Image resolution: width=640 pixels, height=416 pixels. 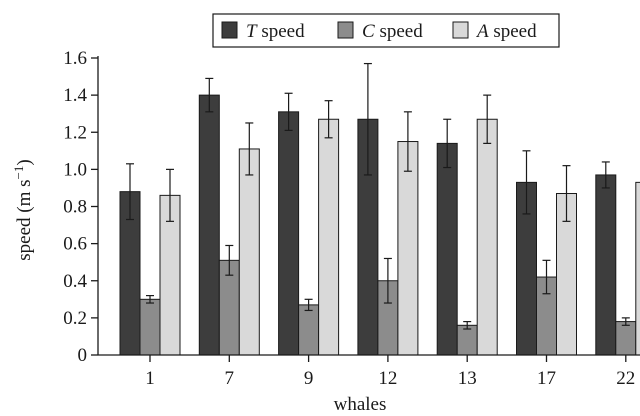 I want to click on legend-label: A speed, so click(x=506, y=31).